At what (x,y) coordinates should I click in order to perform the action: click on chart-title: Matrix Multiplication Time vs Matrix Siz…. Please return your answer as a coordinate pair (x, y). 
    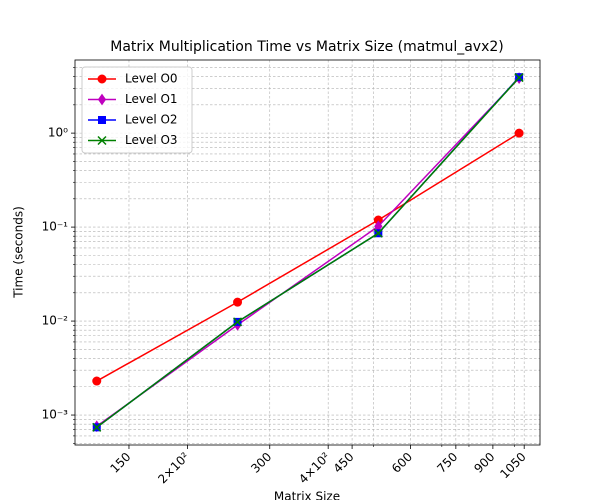
    Looking at the image, I should click on (307, 47).